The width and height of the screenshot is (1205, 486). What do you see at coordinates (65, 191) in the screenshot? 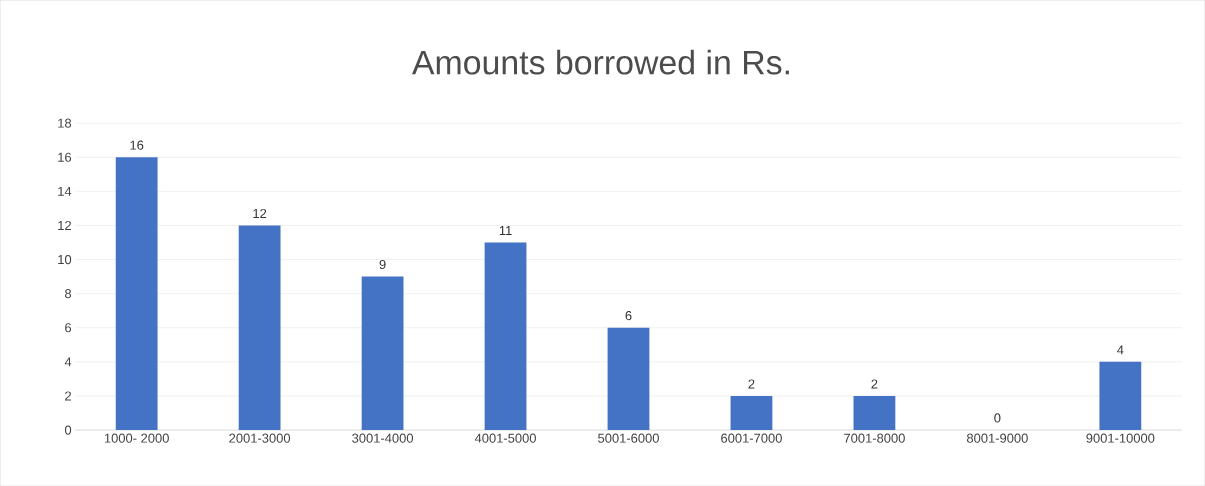
I see `y-tick-label: 14` at bounding box center [65, 191].